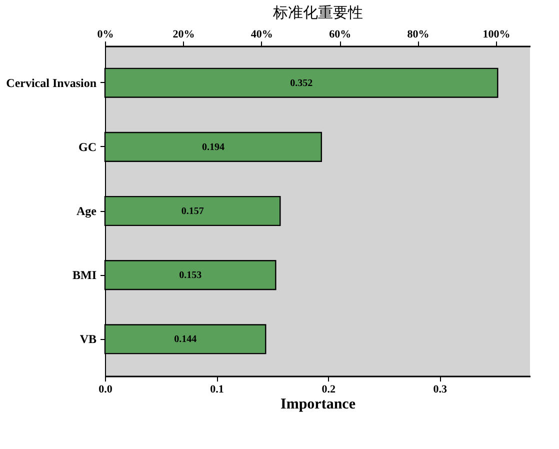  Describe the element at coordinates (88, 339) in the screenshot. I see `y-tick-label: VB` at that location.